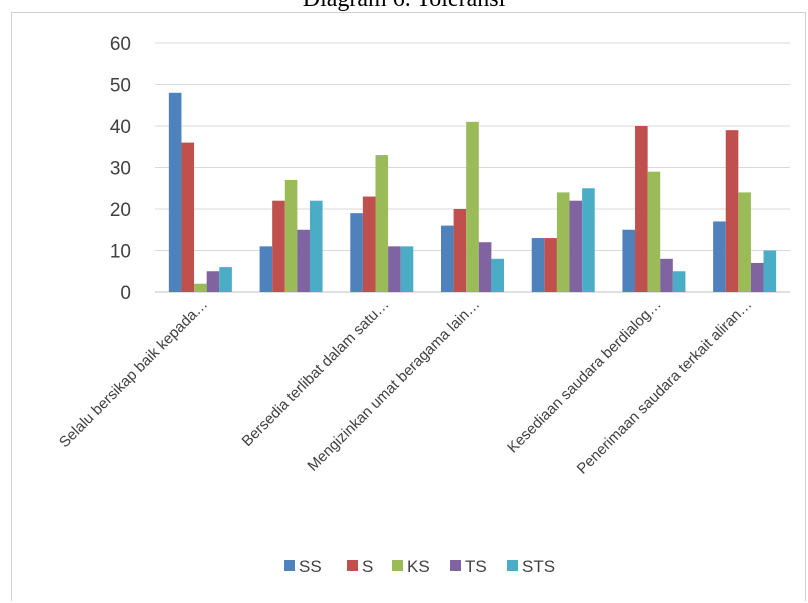 Image resolution: width=808 pixels, height=603 pixels. Describe the element at coordinates (120, 127) in the screenshot. I see `y-tick-label: 40` at that location.